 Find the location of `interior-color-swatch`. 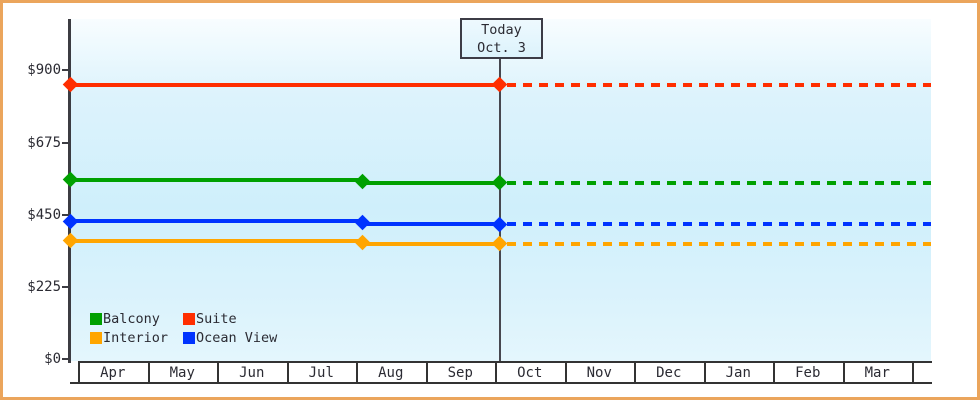

interior-color-swatch is located at coordinates (96, 337).